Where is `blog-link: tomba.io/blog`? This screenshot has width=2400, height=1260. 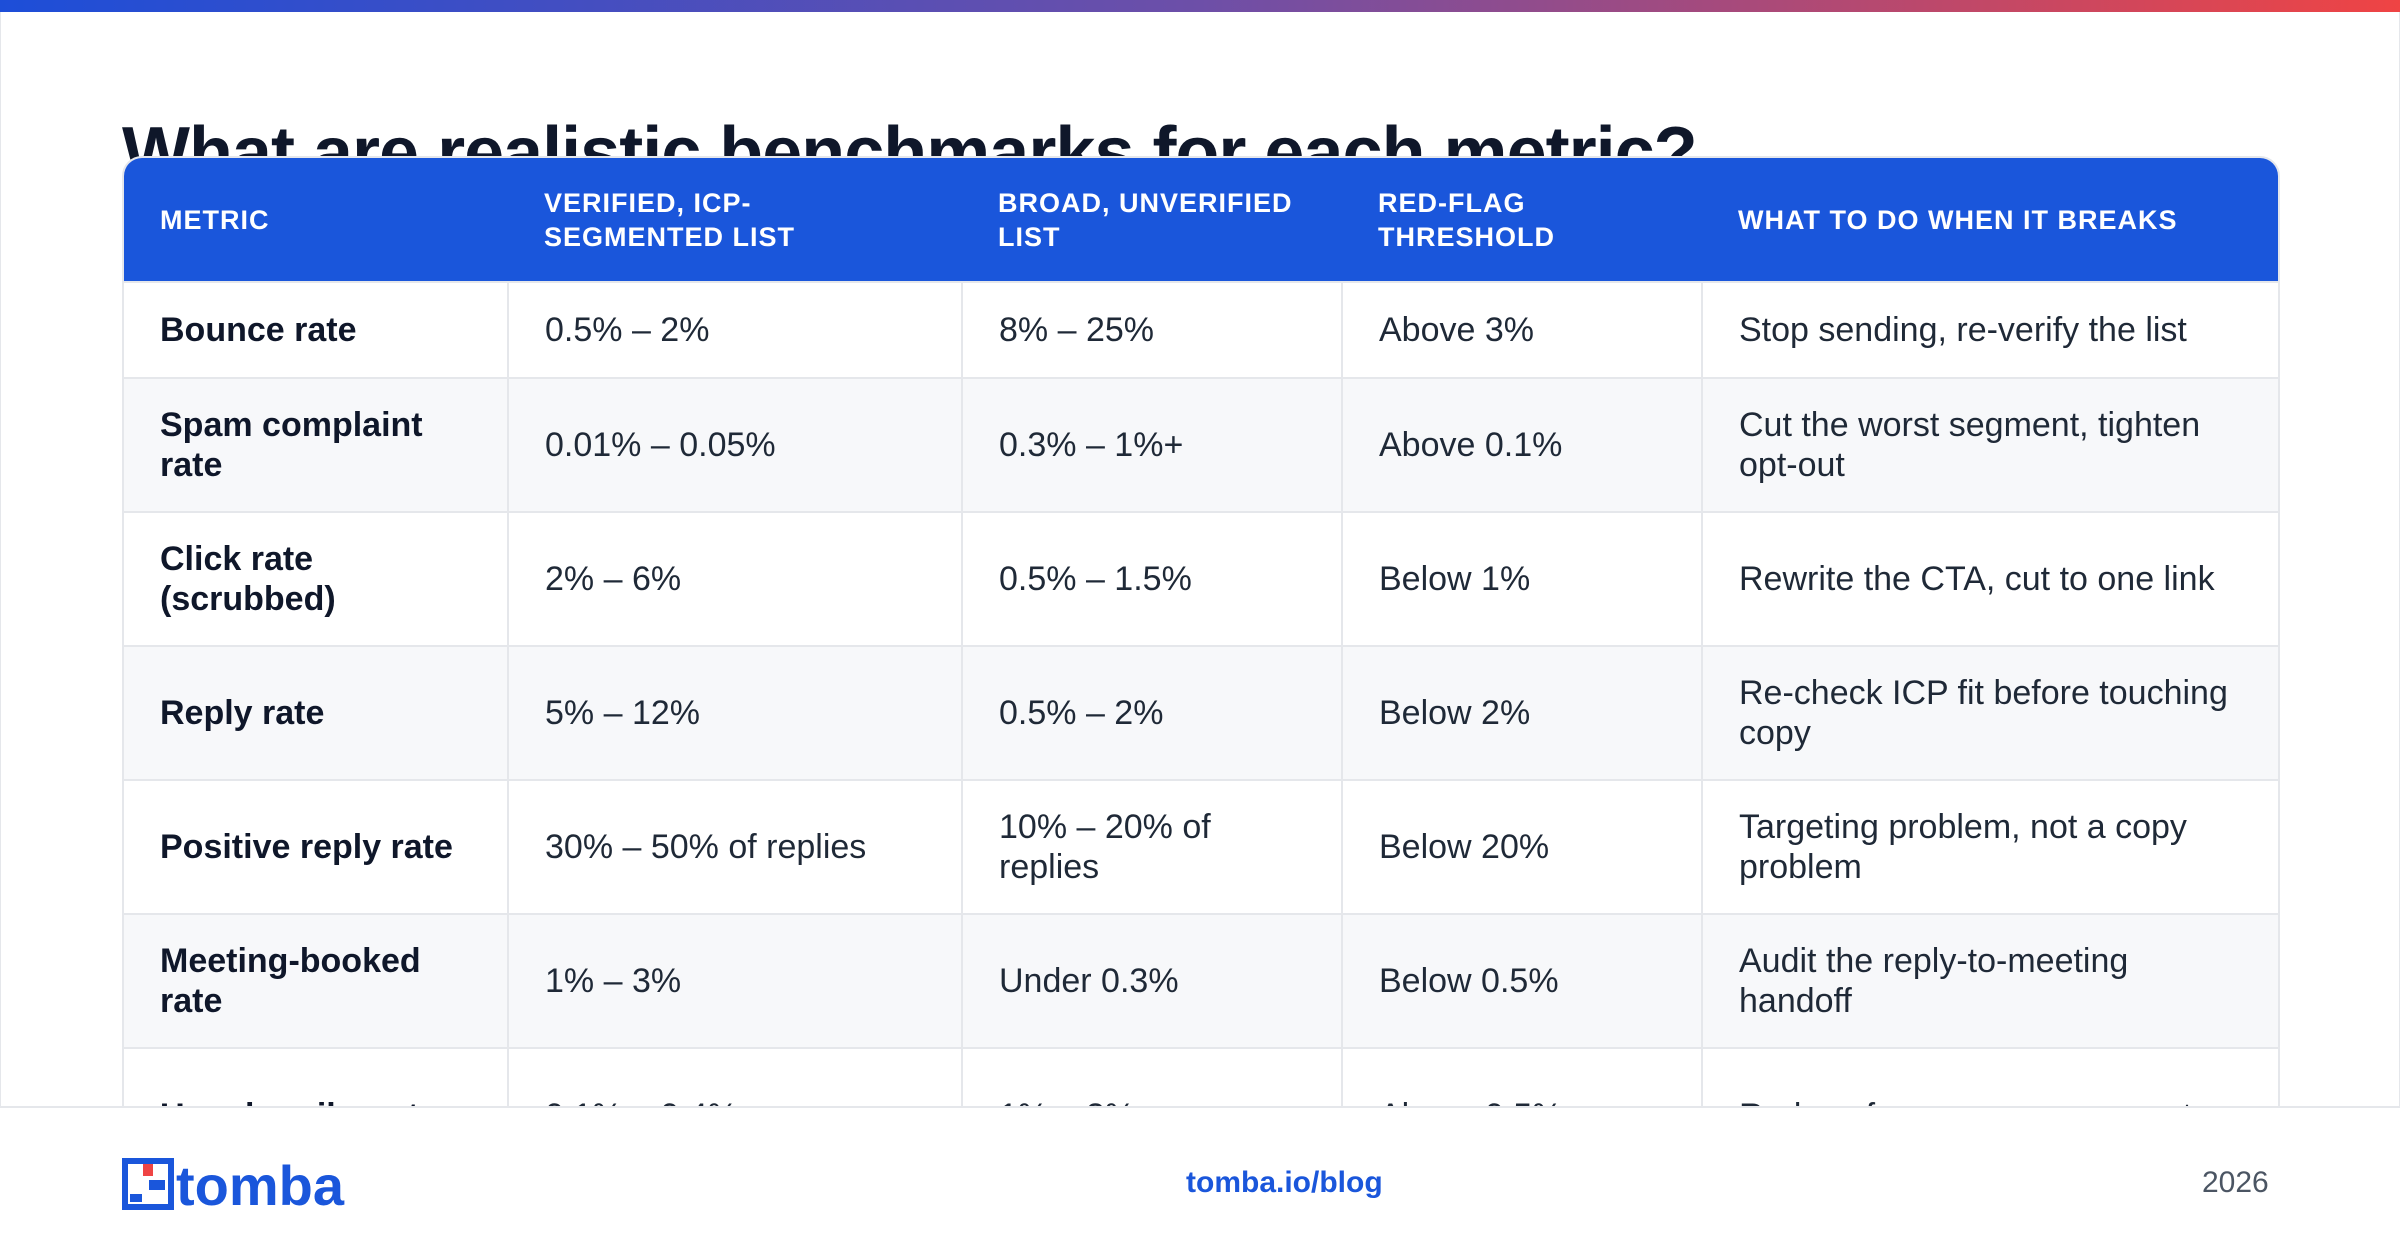 blog-link: tomba.io/blog is located at coordinates (1284, 1182).